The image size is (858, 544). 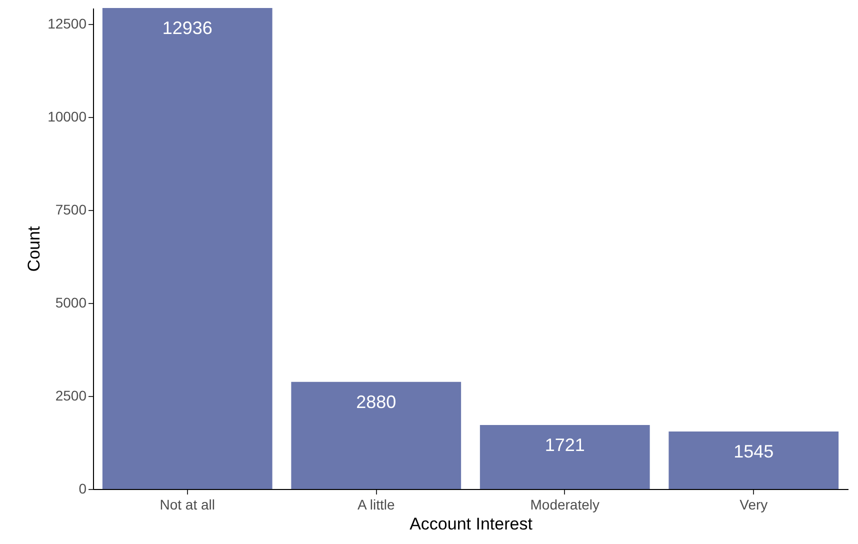 I want to click on data-label: 12936, so click(x=187, y=28).